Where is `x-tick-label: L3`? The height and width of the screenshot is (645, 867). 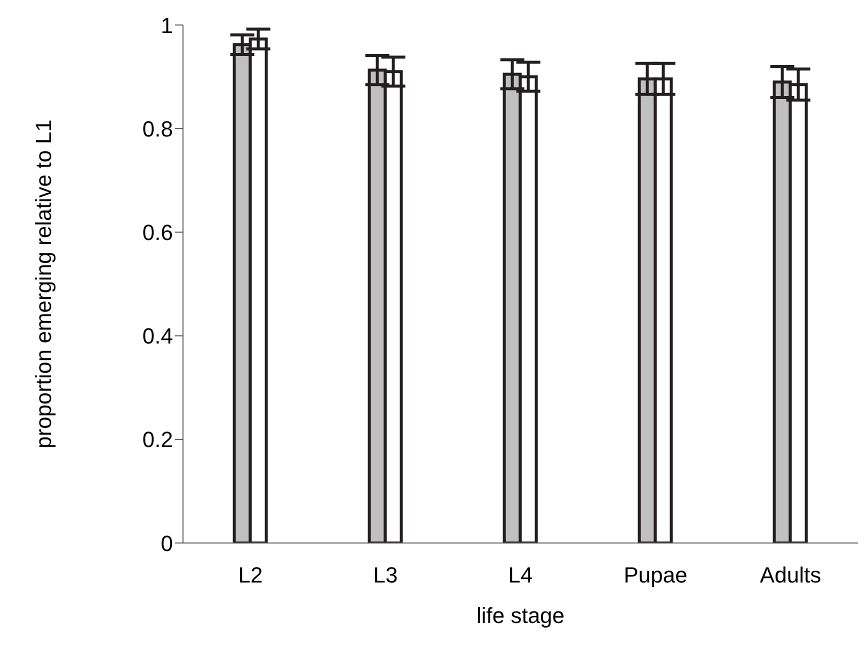
x-tick-label: L3 is located at coordinates (385, 575).